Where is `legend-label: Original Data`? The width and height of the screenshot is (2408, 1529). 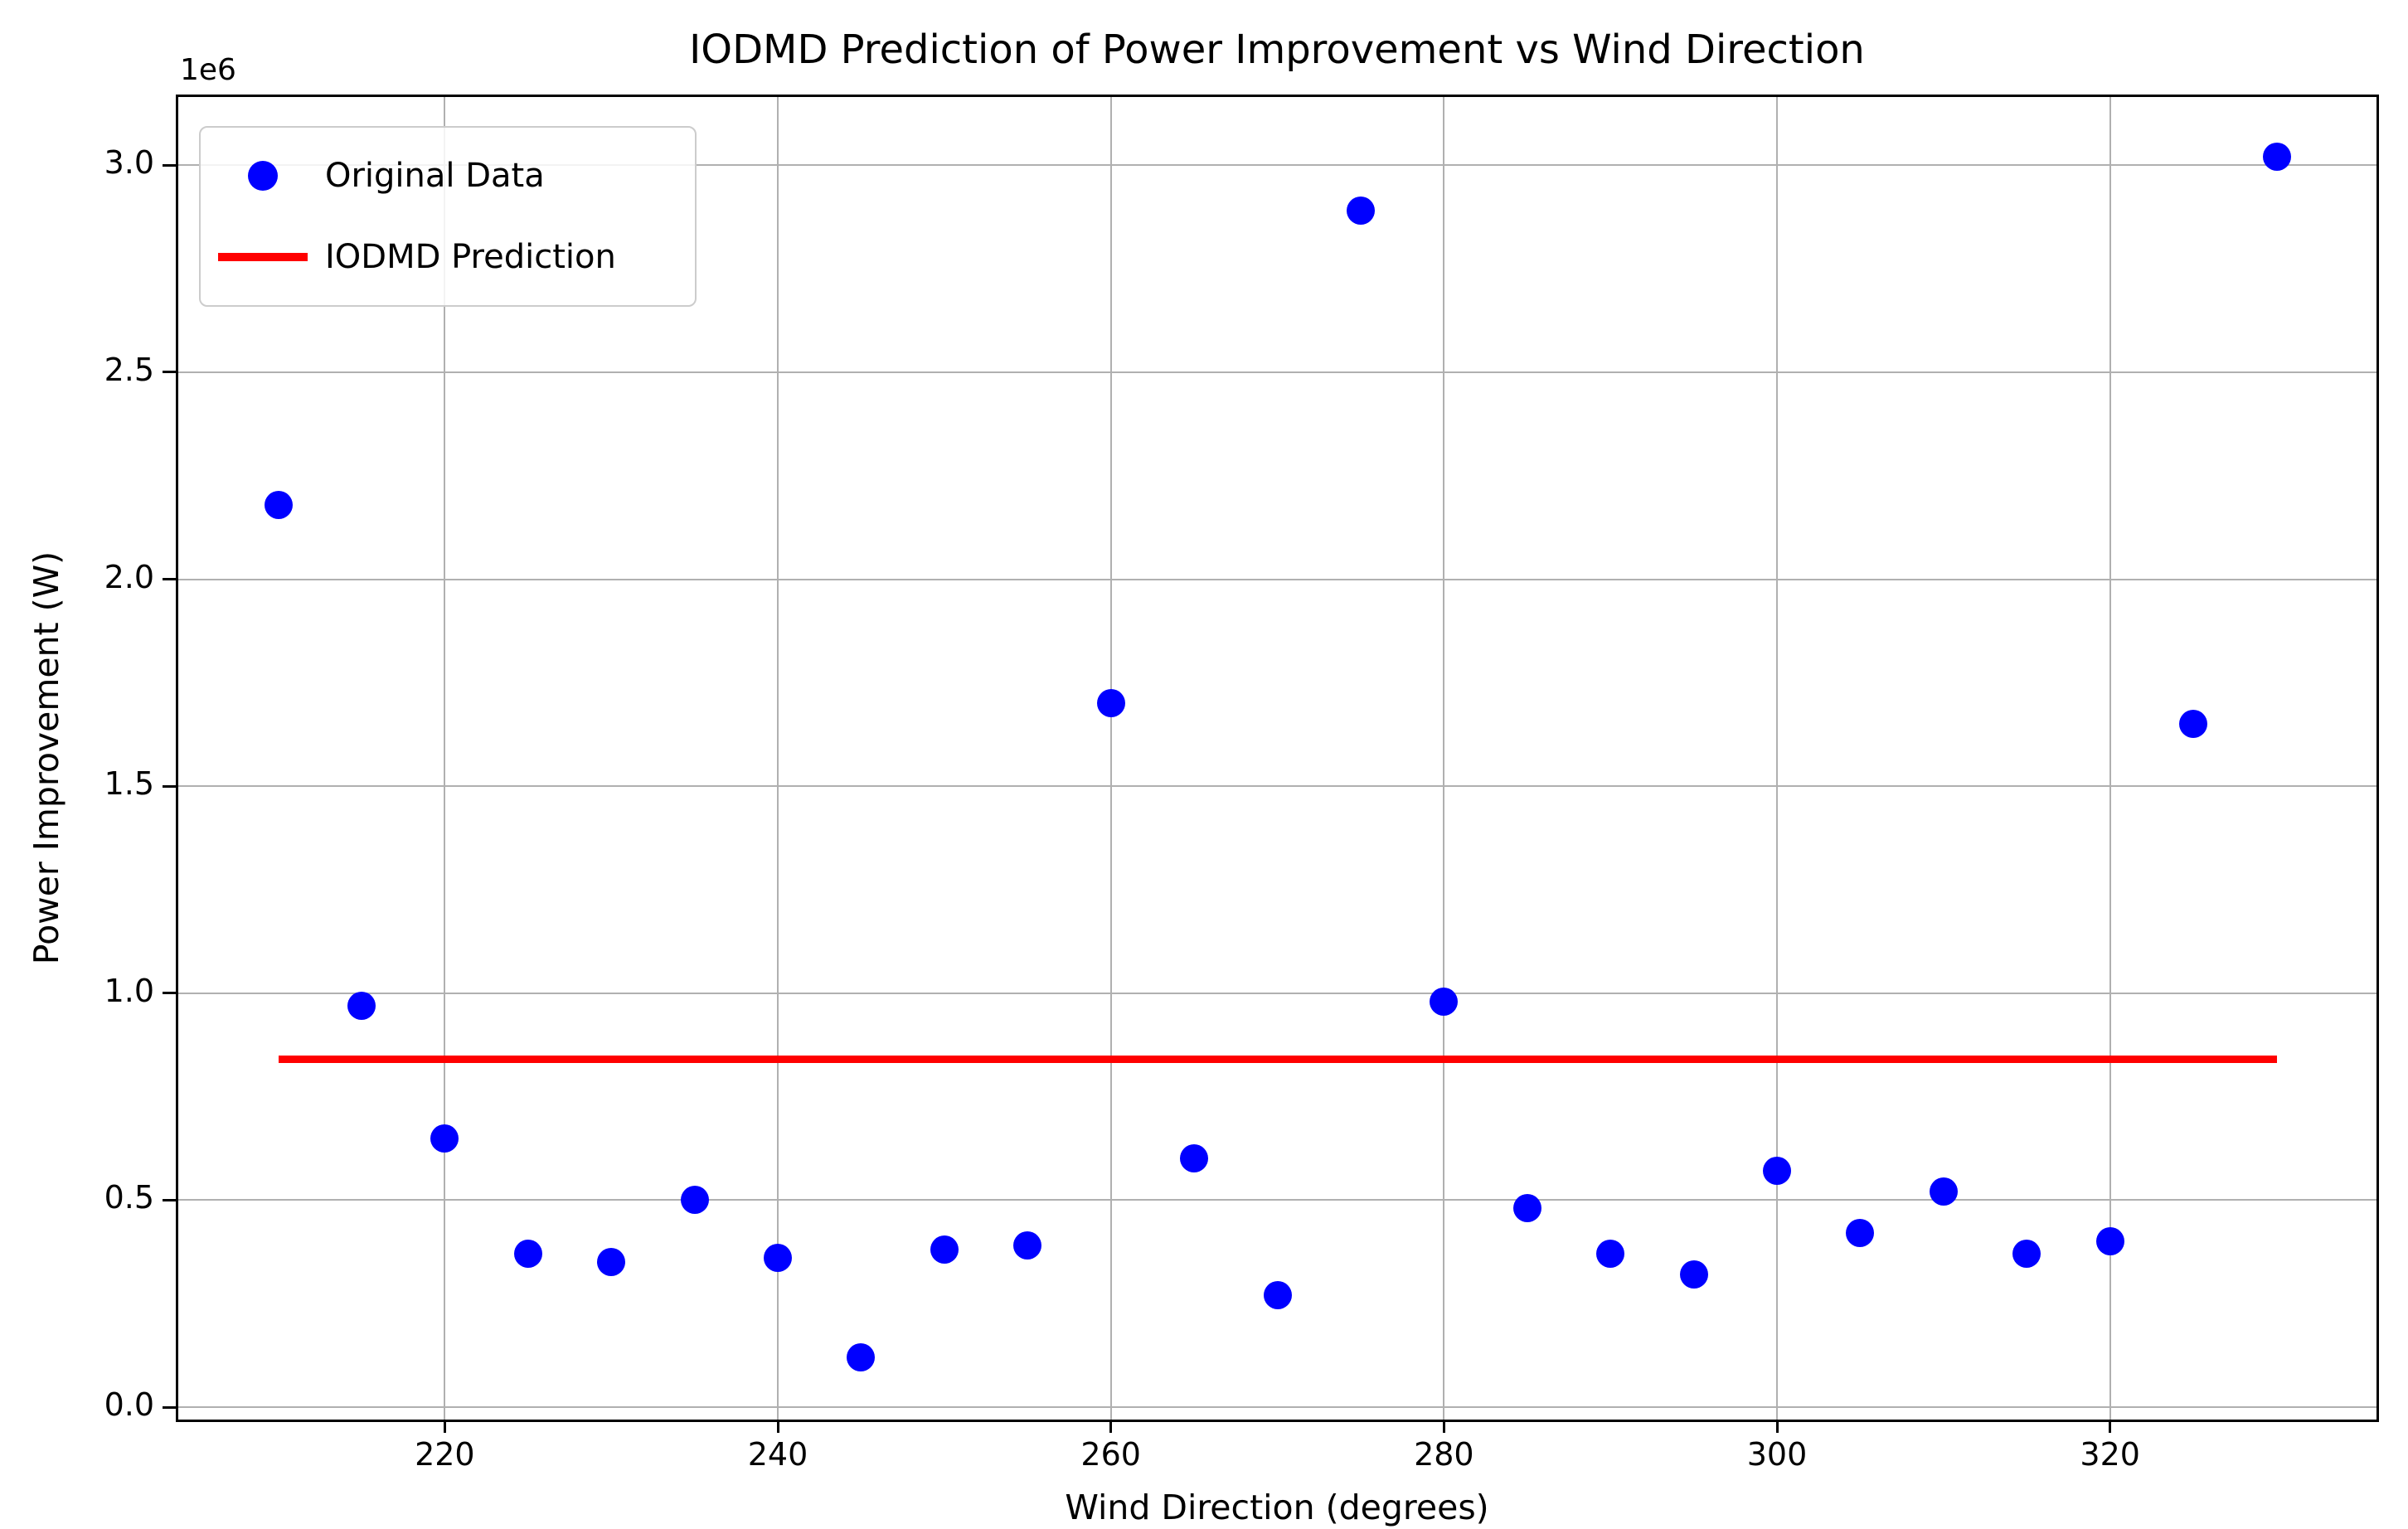 legend-label: Original Data is located at coordinates (435, 176).